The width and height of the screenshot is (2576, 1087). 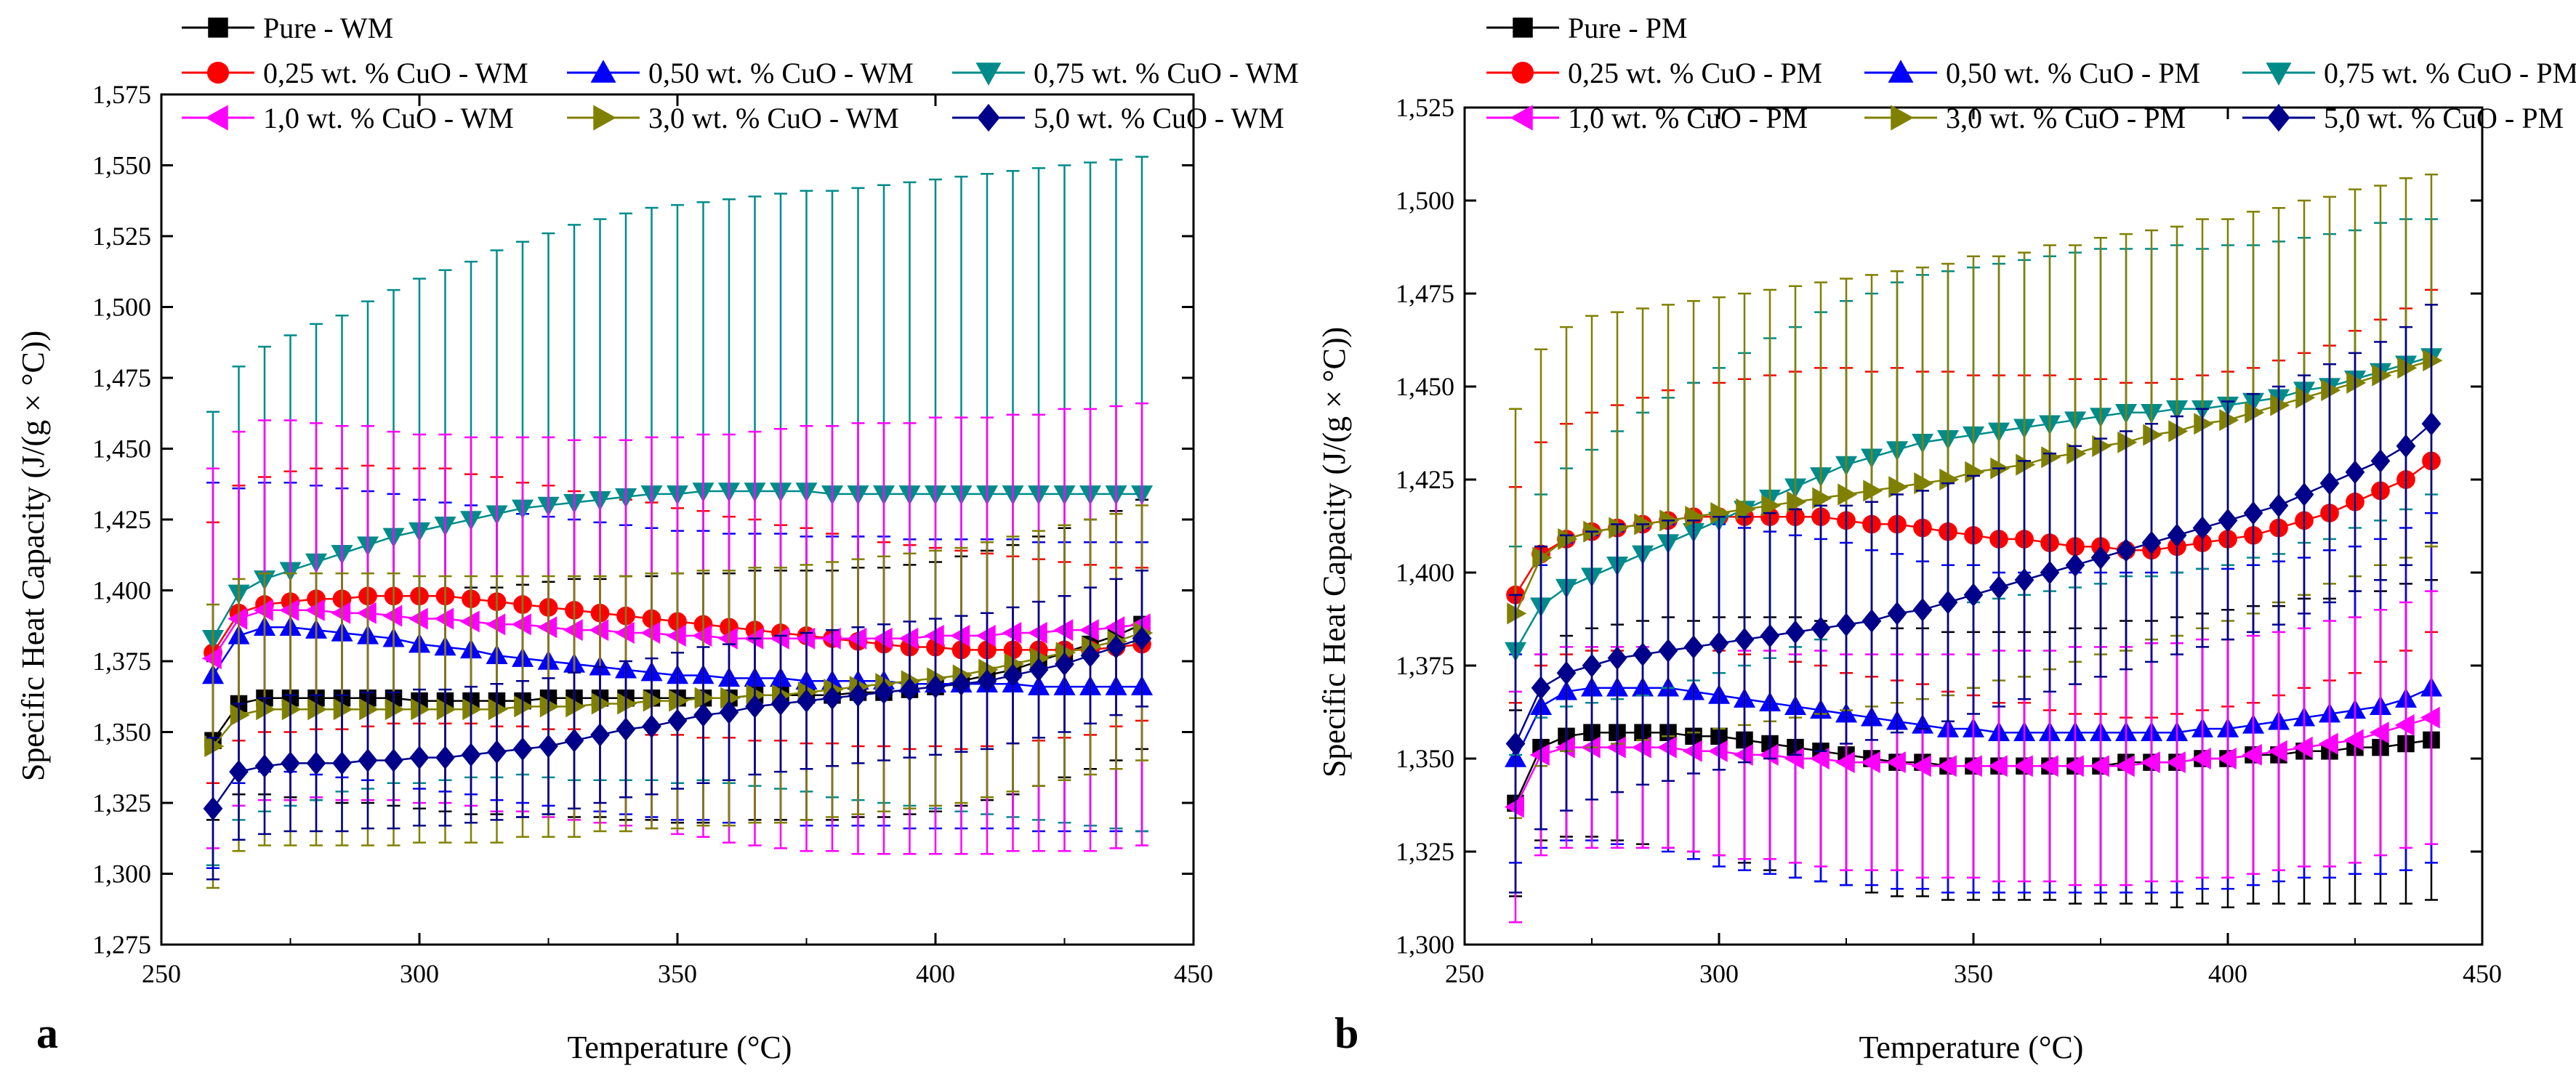 I want to click on legend-label: 3,0 wt. % CuO - PM, so click(x=2066, y=118).